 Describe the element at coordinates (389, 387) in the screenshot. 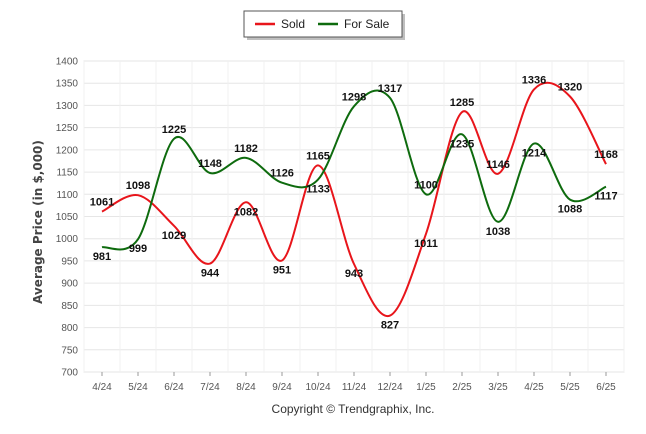

I see `x-tick-label: 12/24` at that location.